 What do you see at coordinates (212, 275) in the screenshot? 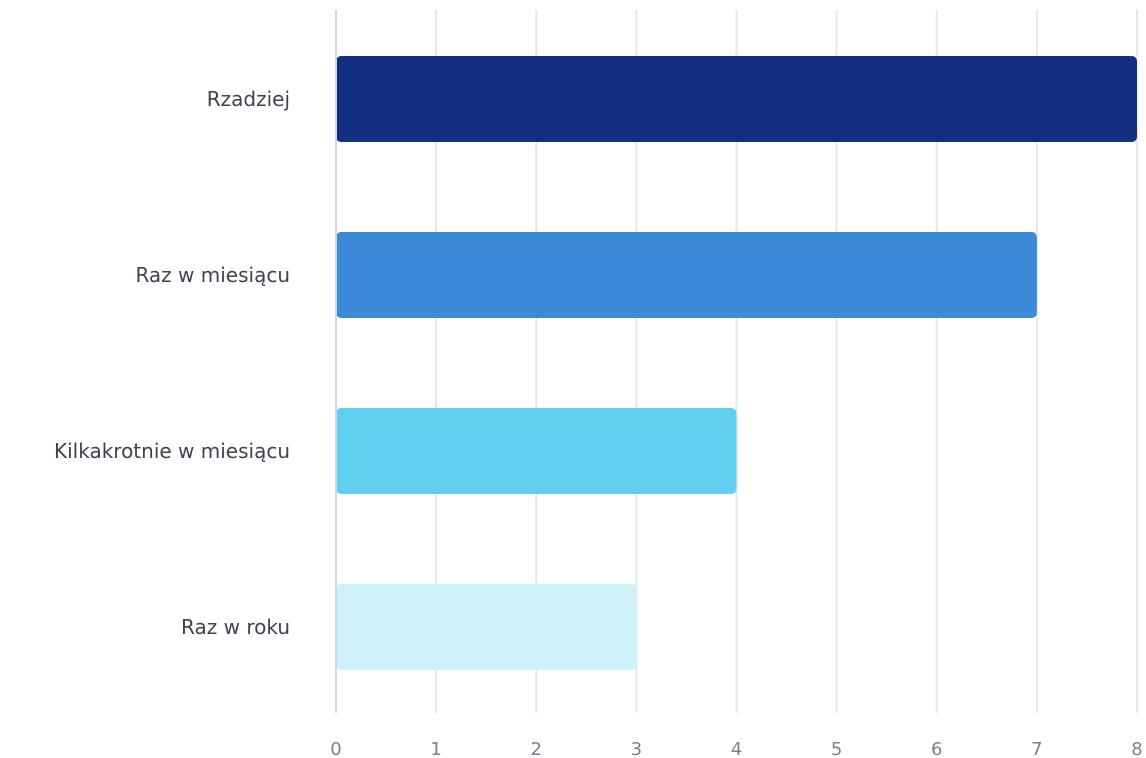
I see `category-label-2: Raz w miesiącu` at bounding box center [212, 275].